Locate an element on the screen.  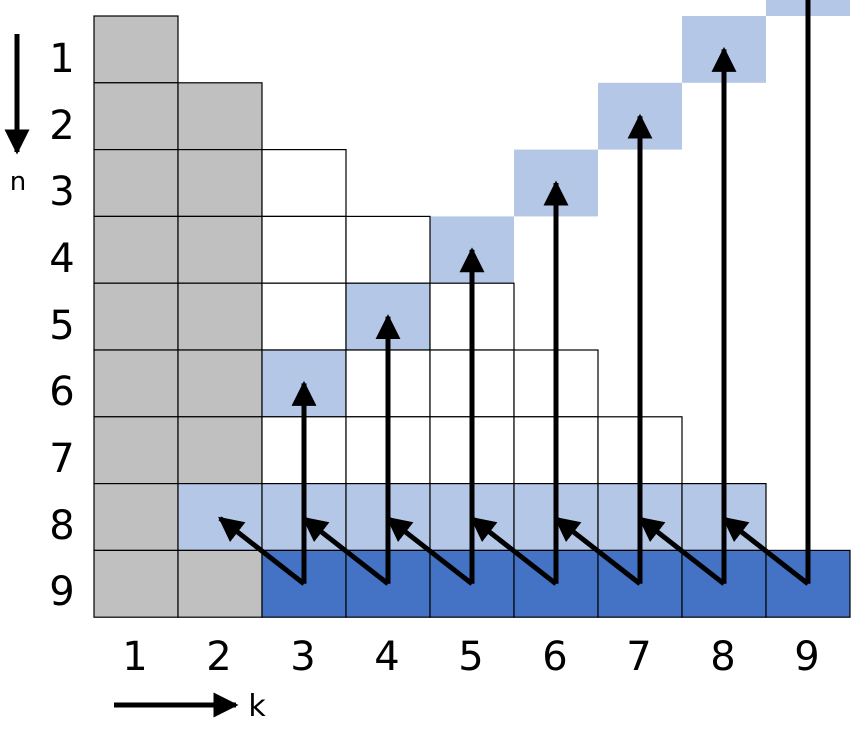
col-label-1: 1 is located at coordinates (134, 657).